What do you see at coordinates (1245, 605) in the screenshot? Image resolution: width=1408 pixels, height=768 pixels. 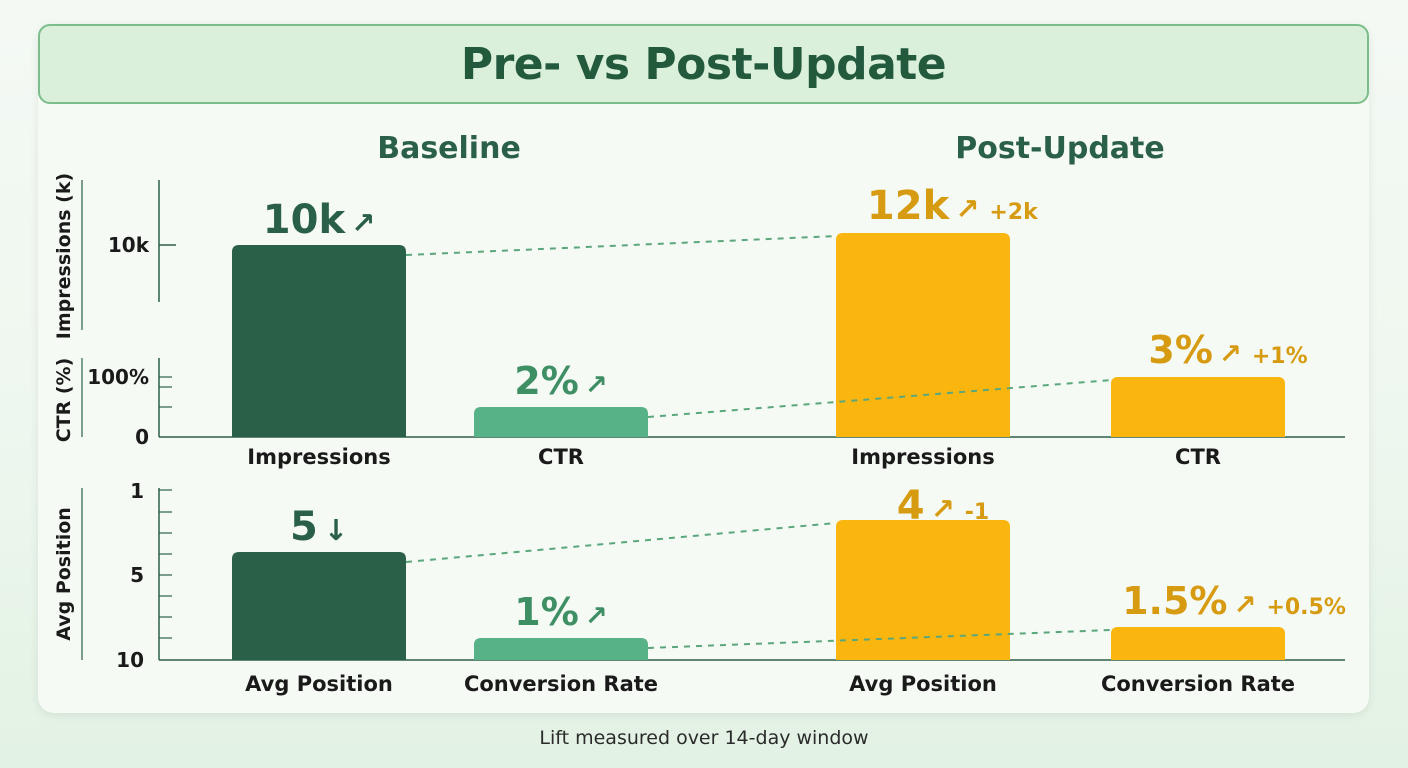 I see `value-label-post-conversion-rate-arrow: ↗` at bounding box center [1245, 605].